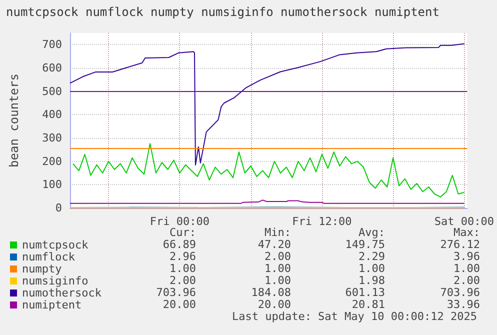 The height and width of the screenshot is (335, 497). I want to click on x-tick-label: Fri 12:00, so click(322, 221).